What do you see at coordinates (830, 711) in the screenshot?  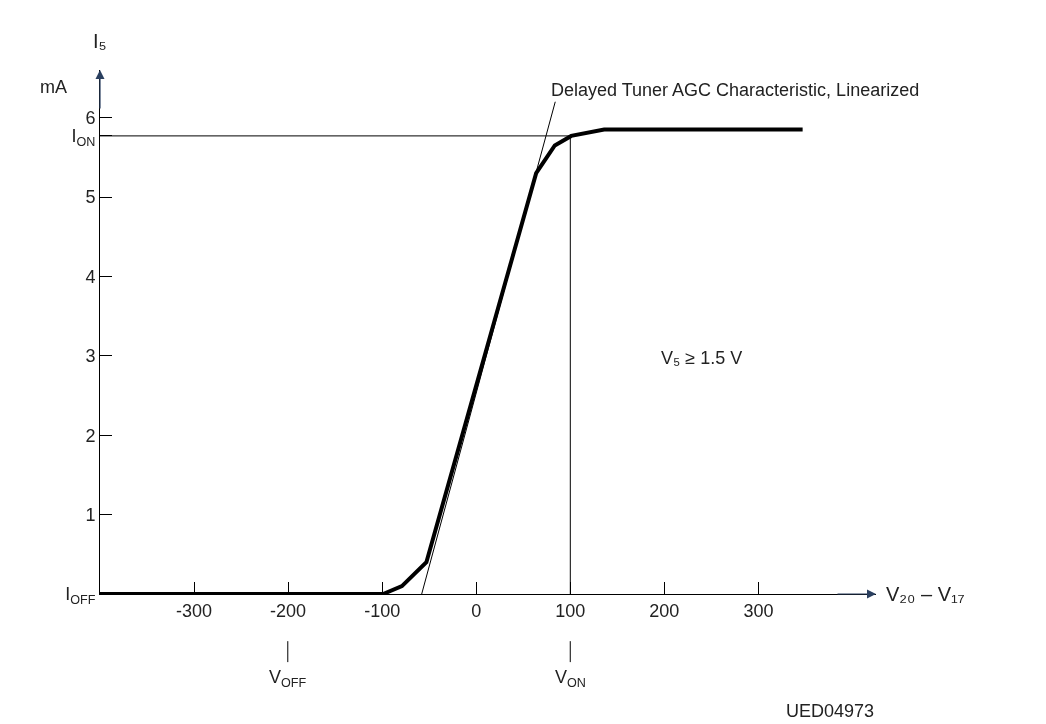 I see `text: UED04973` at bounding box center [830, 711].